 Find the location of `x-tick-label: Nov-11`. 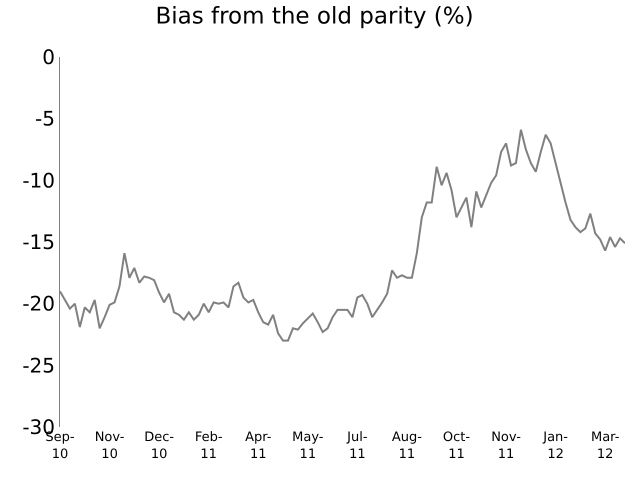

x-tick-label: Nov-11 is located at coordinates (506, 446).